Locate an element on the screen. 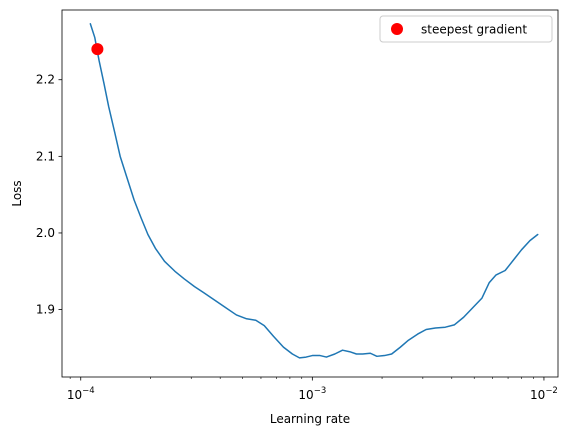 The width and height of the screenshot is (567, 437). legend: steepest gradient is located at coordinates (466, 29).